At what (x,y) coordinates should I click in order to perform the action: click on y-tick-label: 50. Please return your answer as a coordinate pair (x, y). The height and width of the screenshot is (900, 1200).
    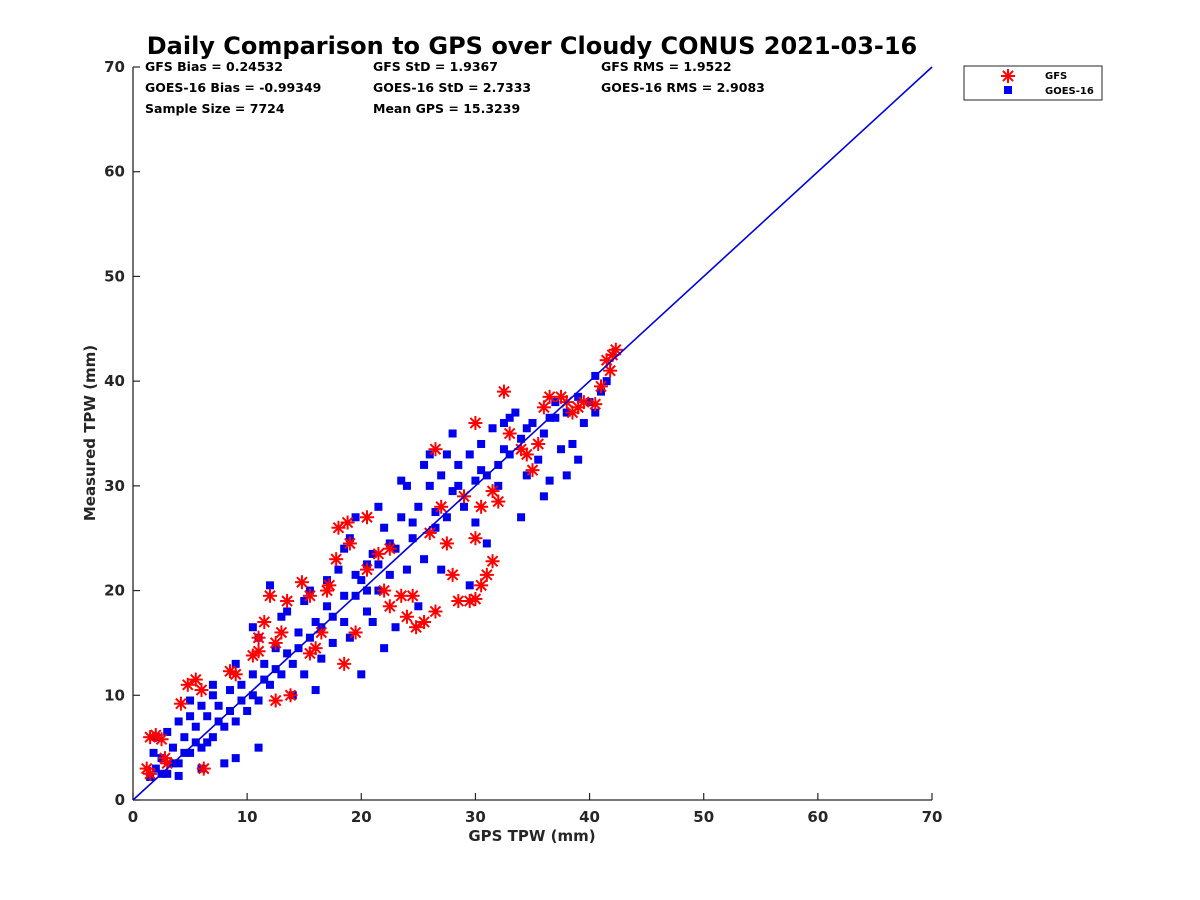
    Looking at the image, I should click on (114, 276).